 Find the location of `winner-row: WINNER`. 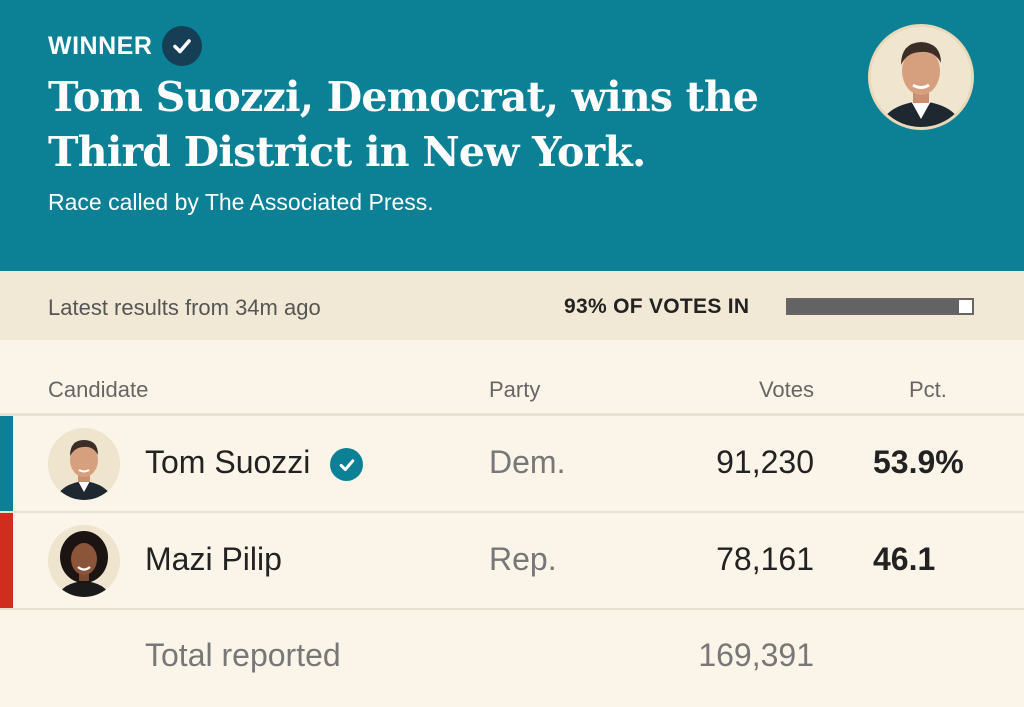

winner-row: WINNER is located at coordinates (125, 46).